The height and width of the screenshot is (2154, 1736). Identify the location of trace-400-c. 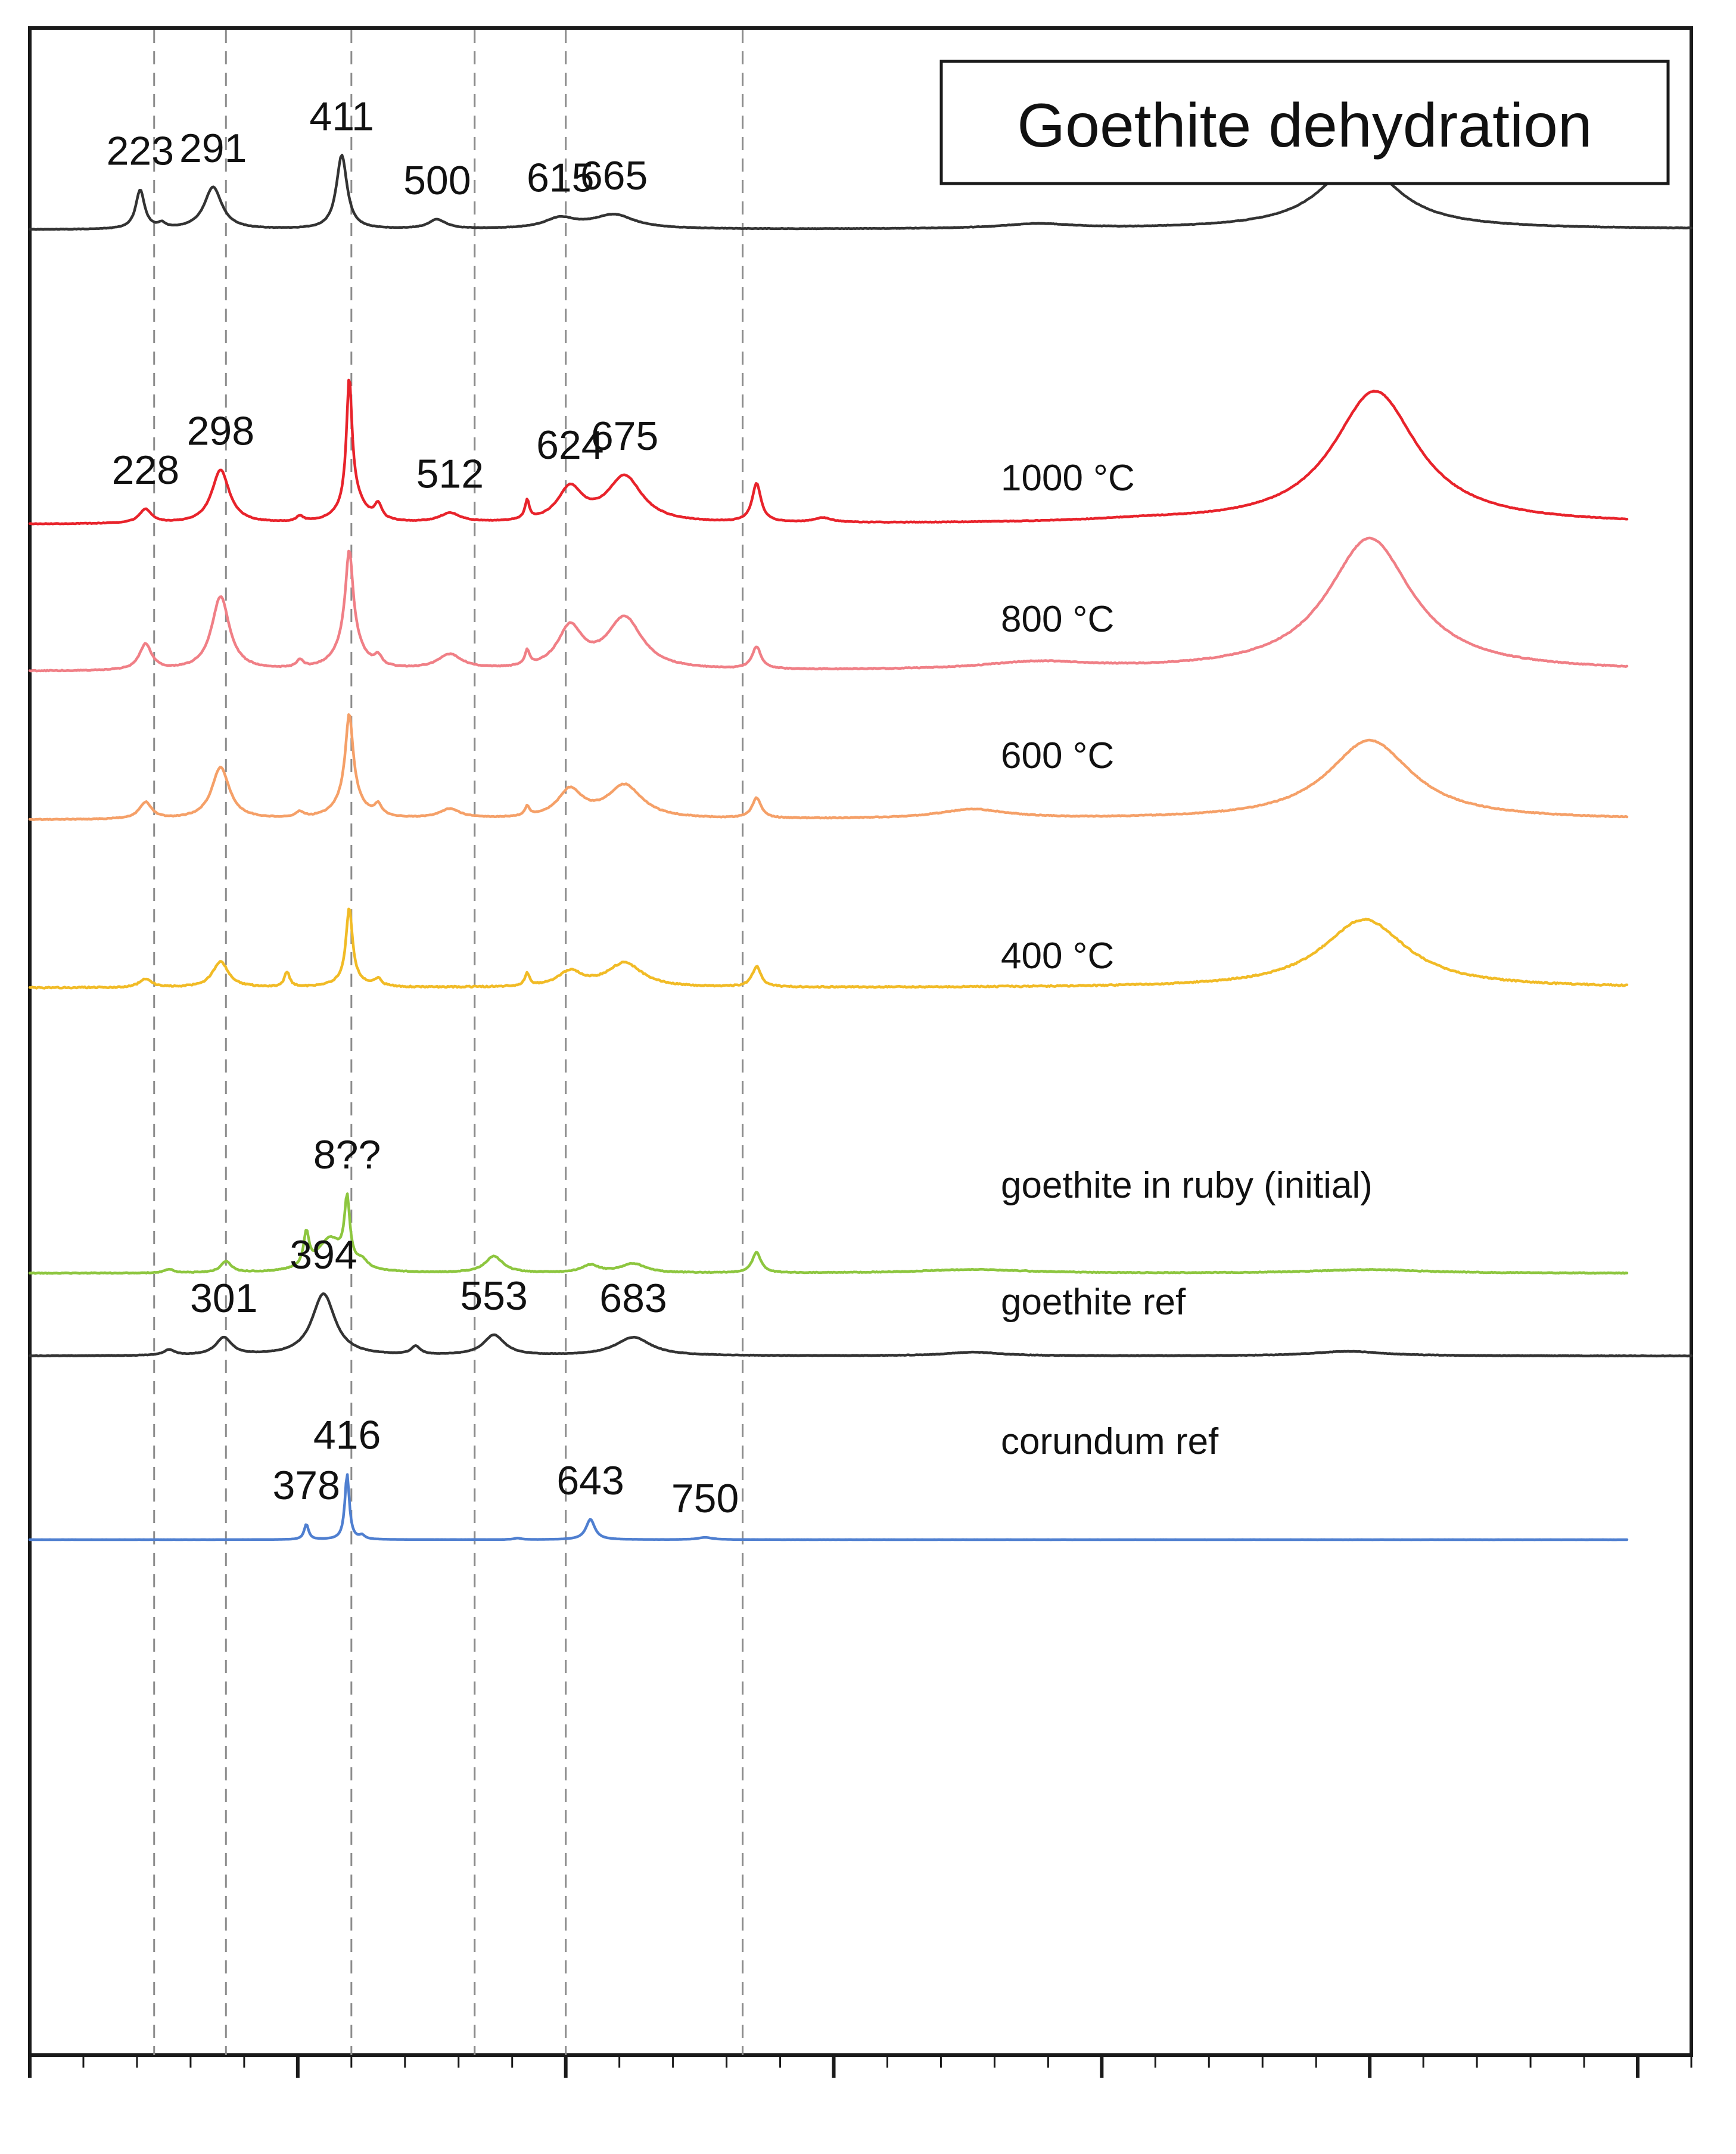
(828, 948).